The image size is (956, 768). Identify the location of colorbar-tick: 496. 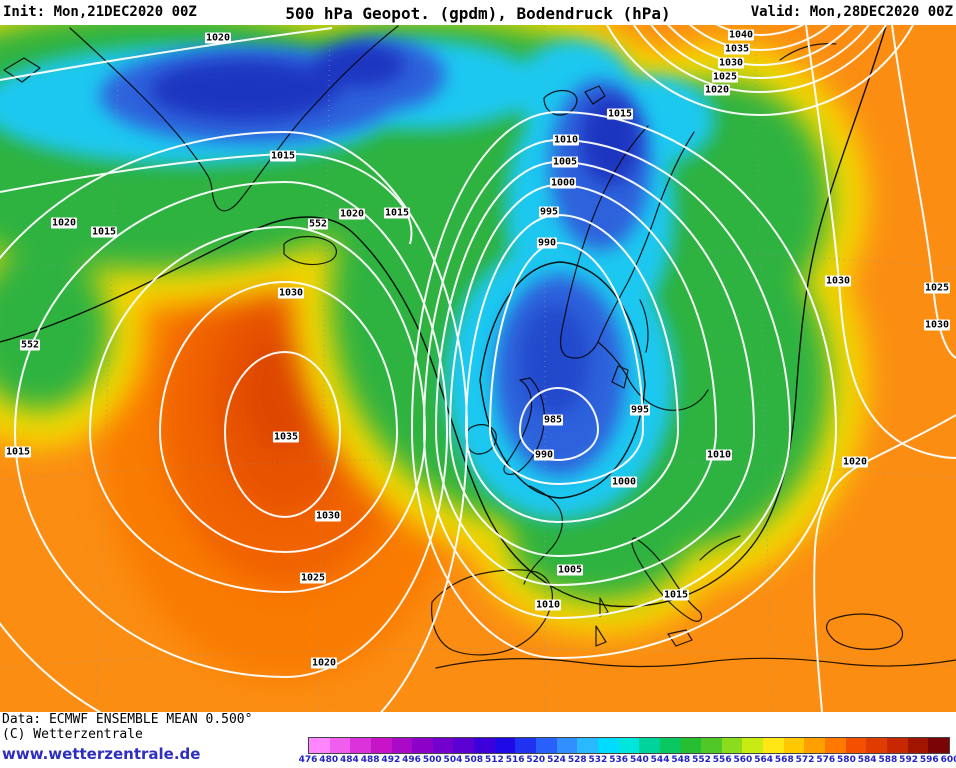
(411, 760).